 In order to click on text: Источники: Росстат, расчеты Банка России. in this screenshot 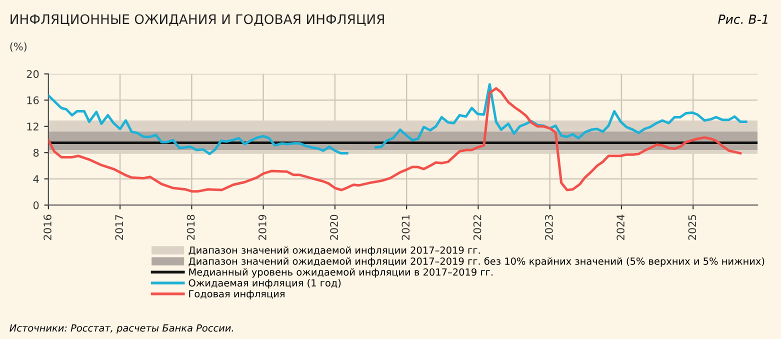, I will do `click(122, 329)`.